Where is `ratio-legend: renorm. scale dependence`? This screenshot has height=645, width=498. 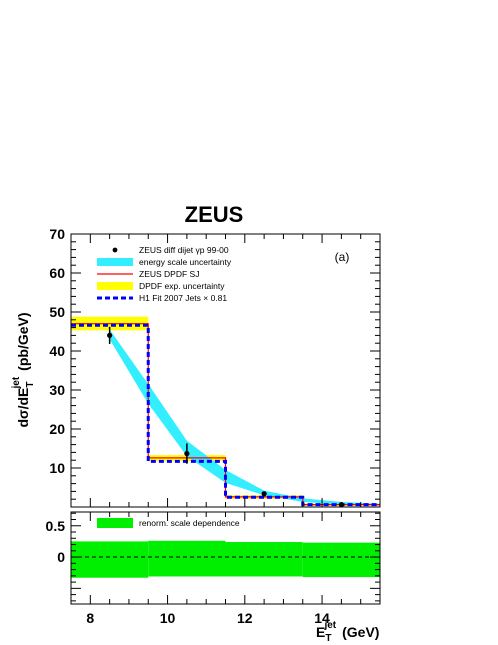
ratio-legend: renorm. scale dependence is located at coordinates (168, 523).